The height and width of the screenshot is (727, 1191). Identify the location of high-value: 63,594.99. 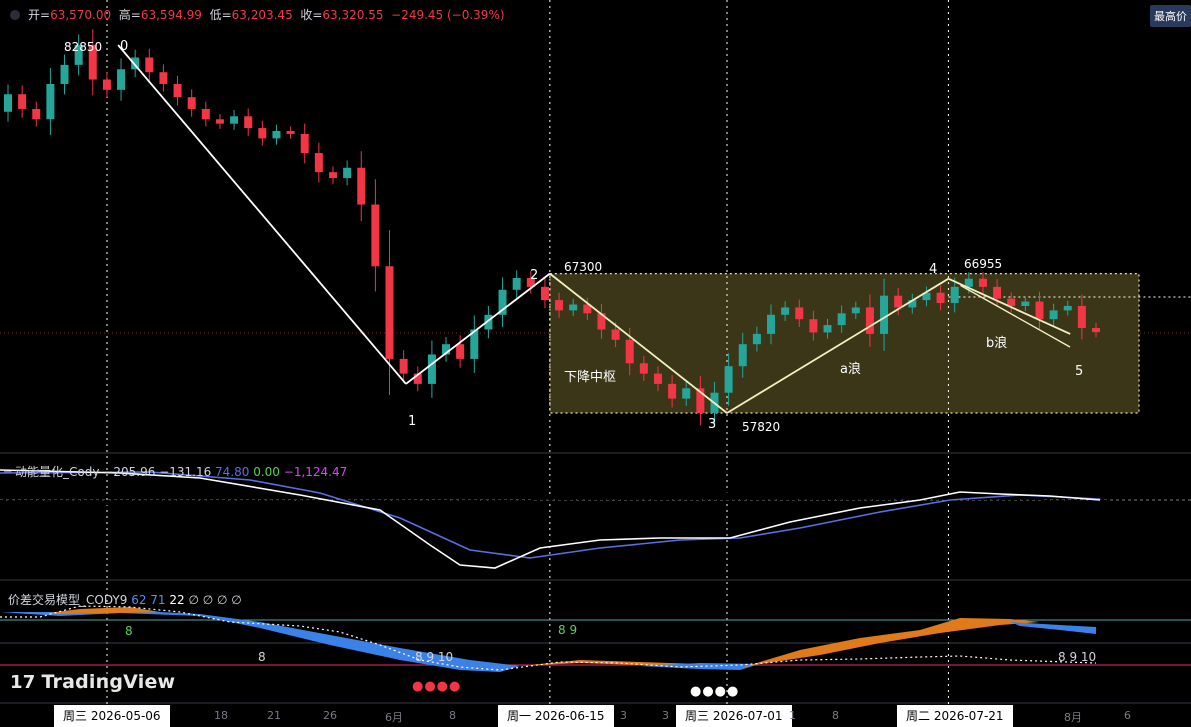
(171, 15).